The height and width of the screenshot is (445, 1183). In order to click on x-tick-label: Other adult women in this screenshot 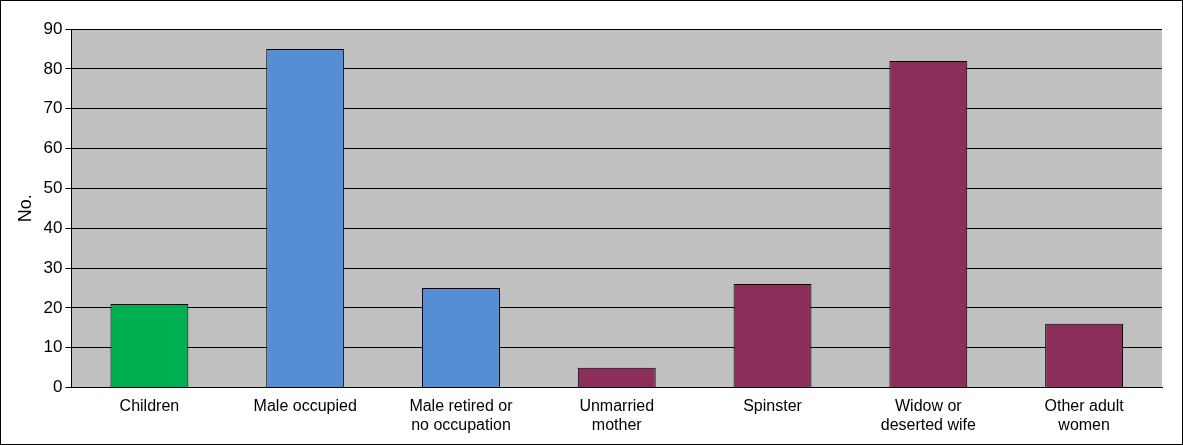, I will do `click(1084, 414)`.